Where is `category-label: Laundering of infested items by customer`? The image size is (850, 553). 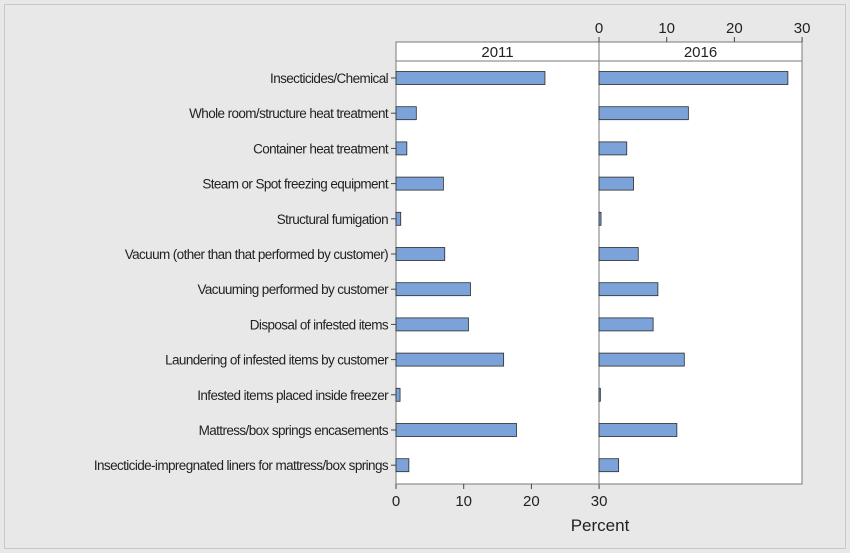 category-label: Laundering of infested items by customer is located at coordinates (277, 360).